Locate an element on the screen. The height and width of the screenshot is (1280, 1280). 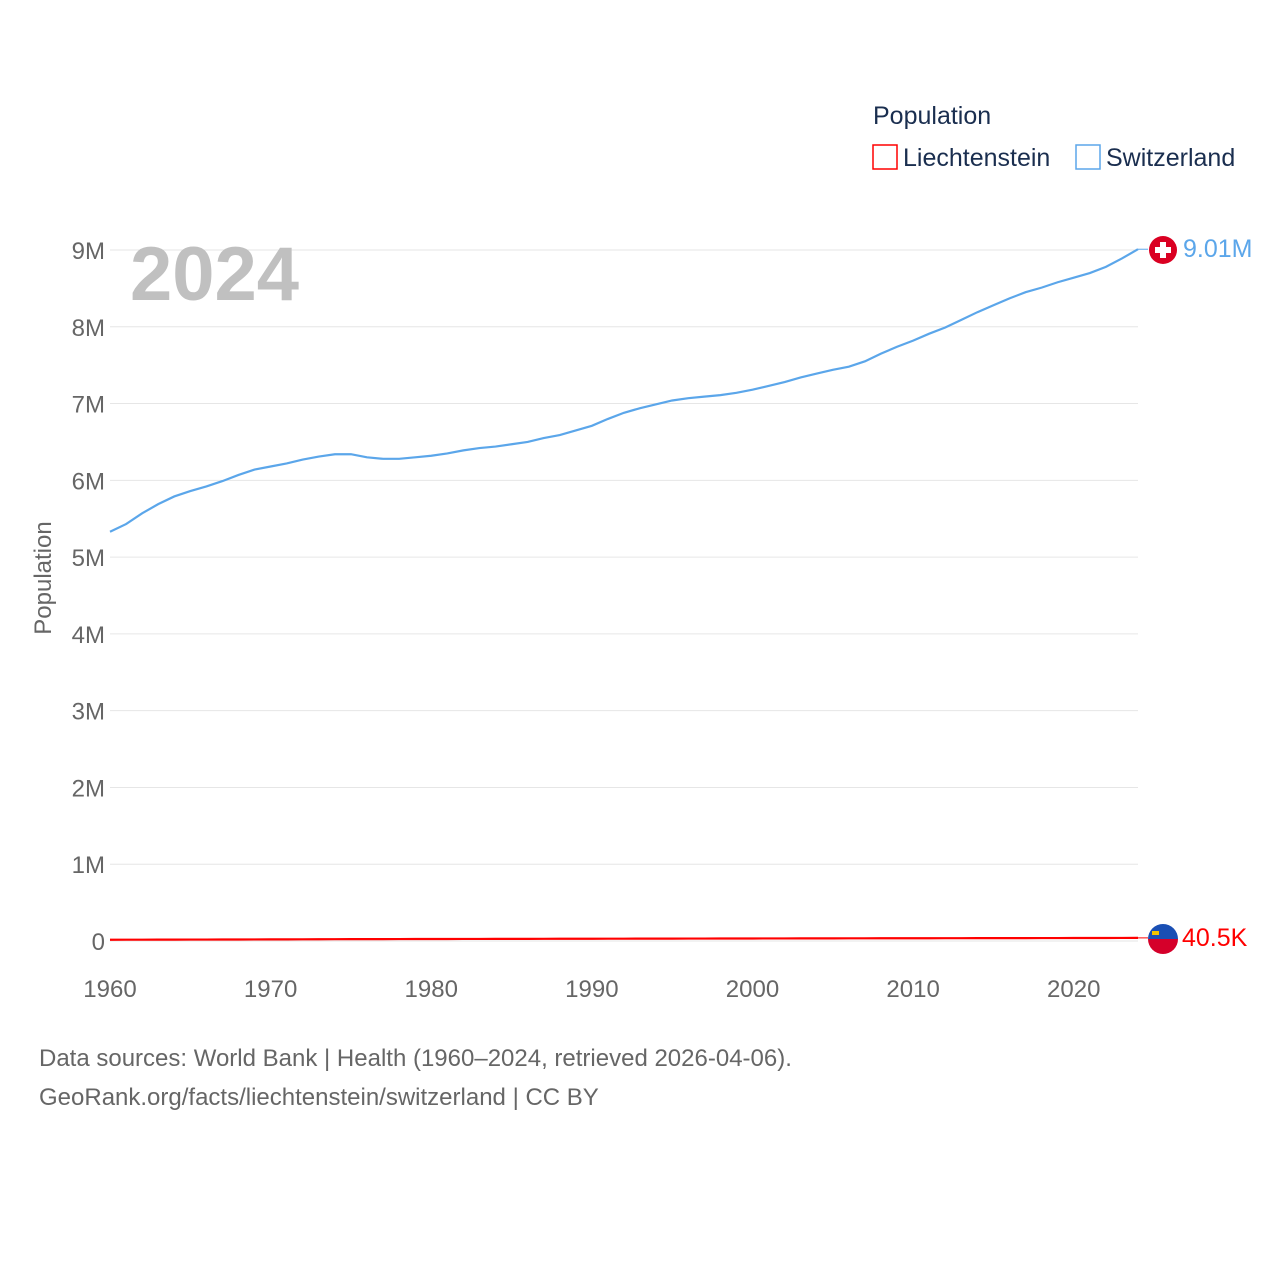
x-tick-label: 1990 is located at coordinates (591, 989).